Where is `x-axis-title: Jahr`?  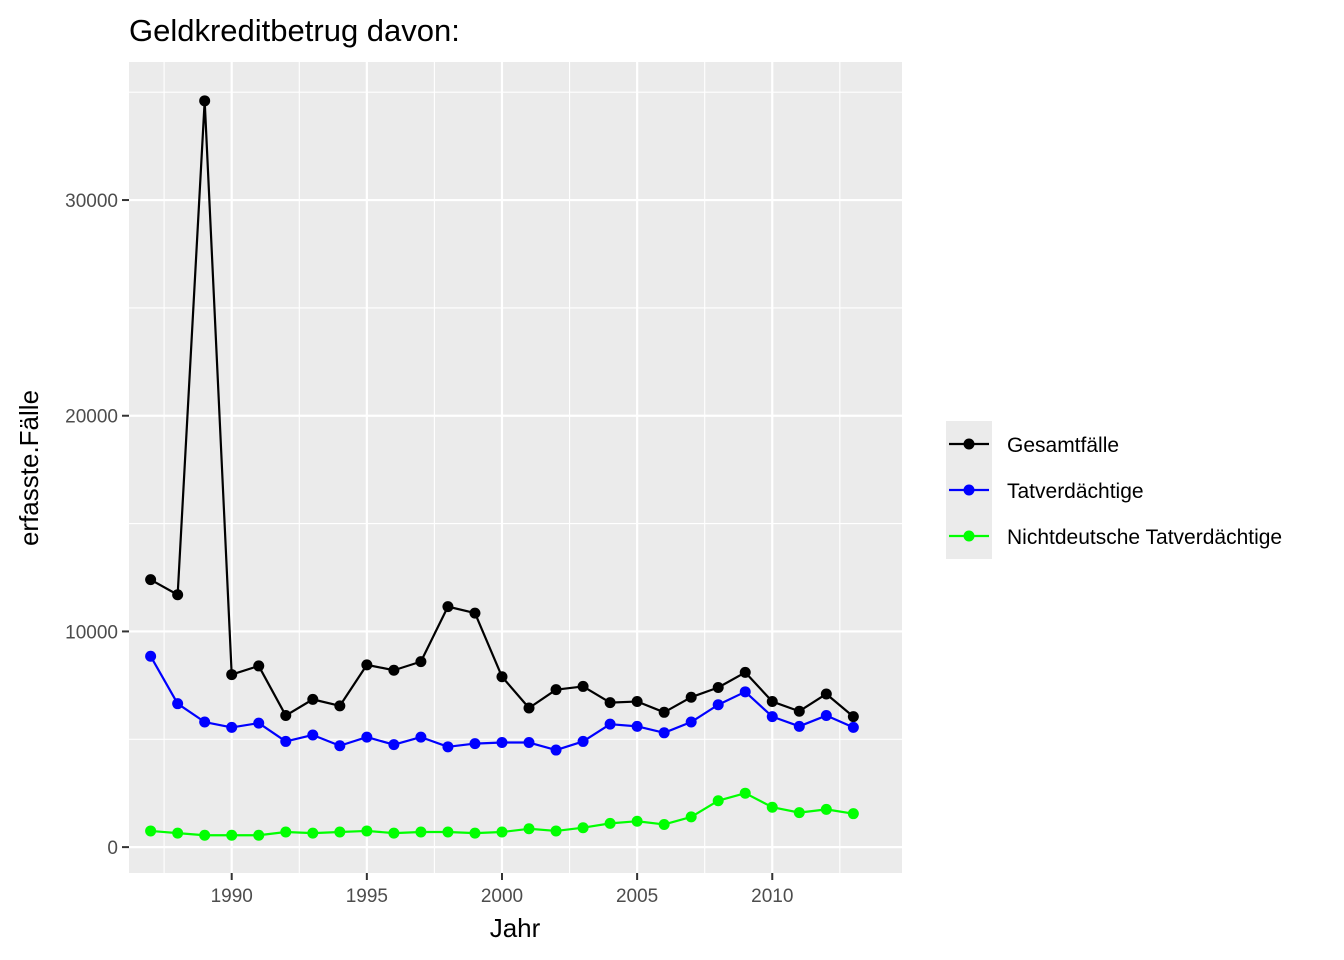
x-axis-title: Jahr is located at coordinates (515, 928).